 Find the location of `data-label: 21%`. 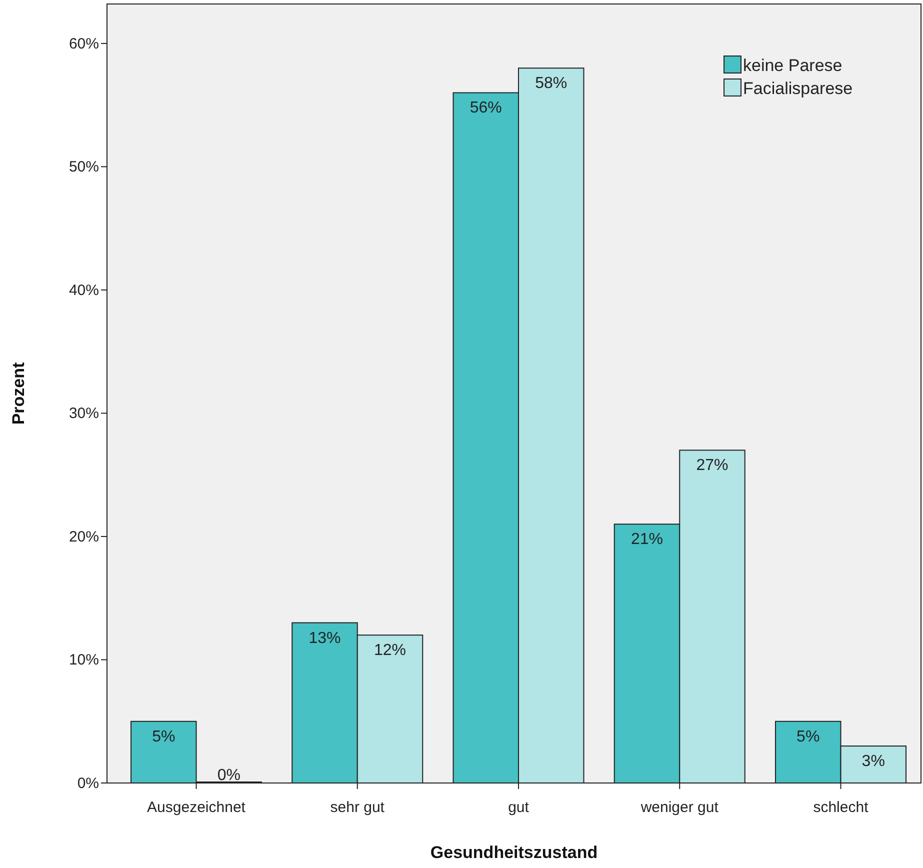

data-label: 21% is located at coordinates (647, 539).